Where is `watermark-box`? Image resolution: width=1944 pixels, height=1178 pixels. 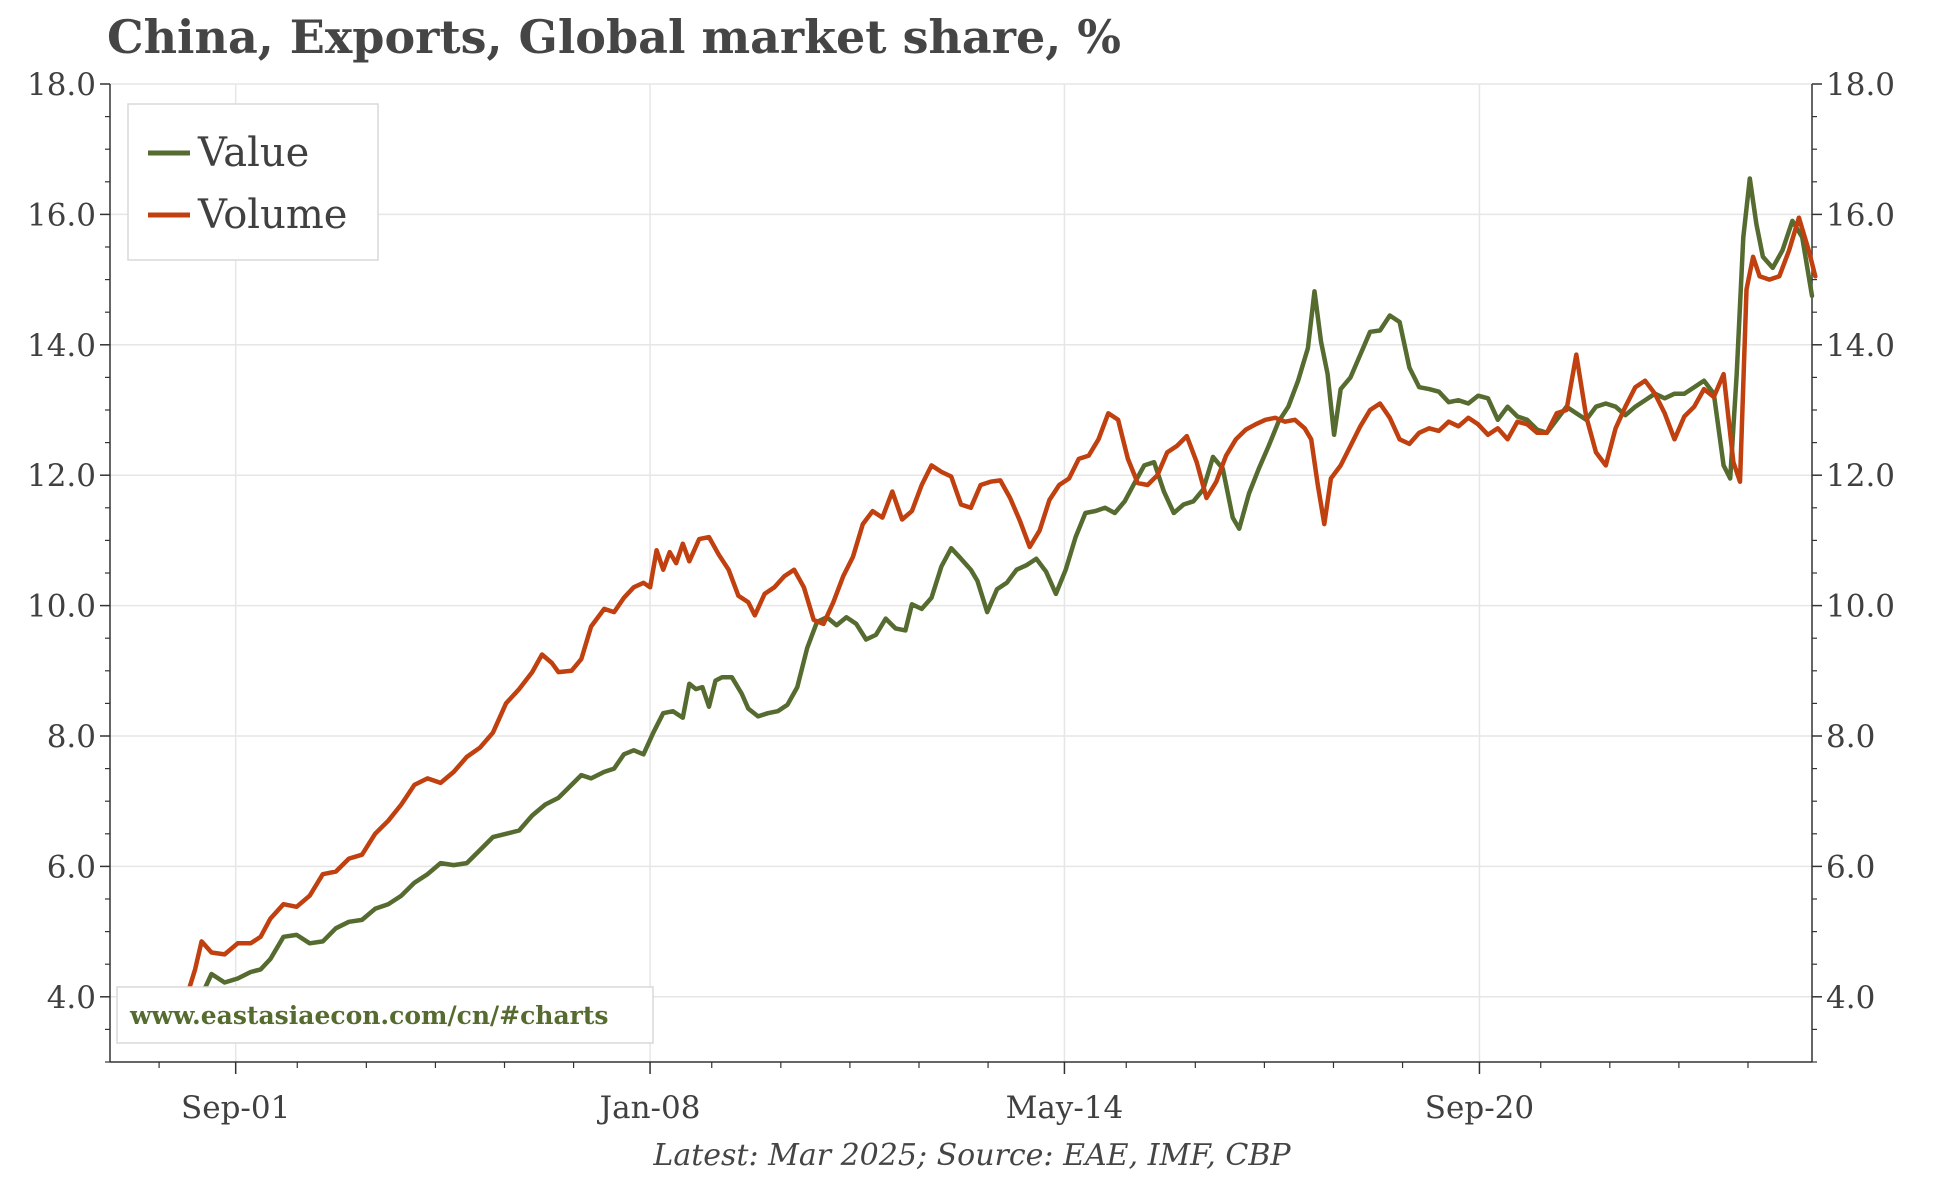
watermark-box is located at coordinates (385, 1015).